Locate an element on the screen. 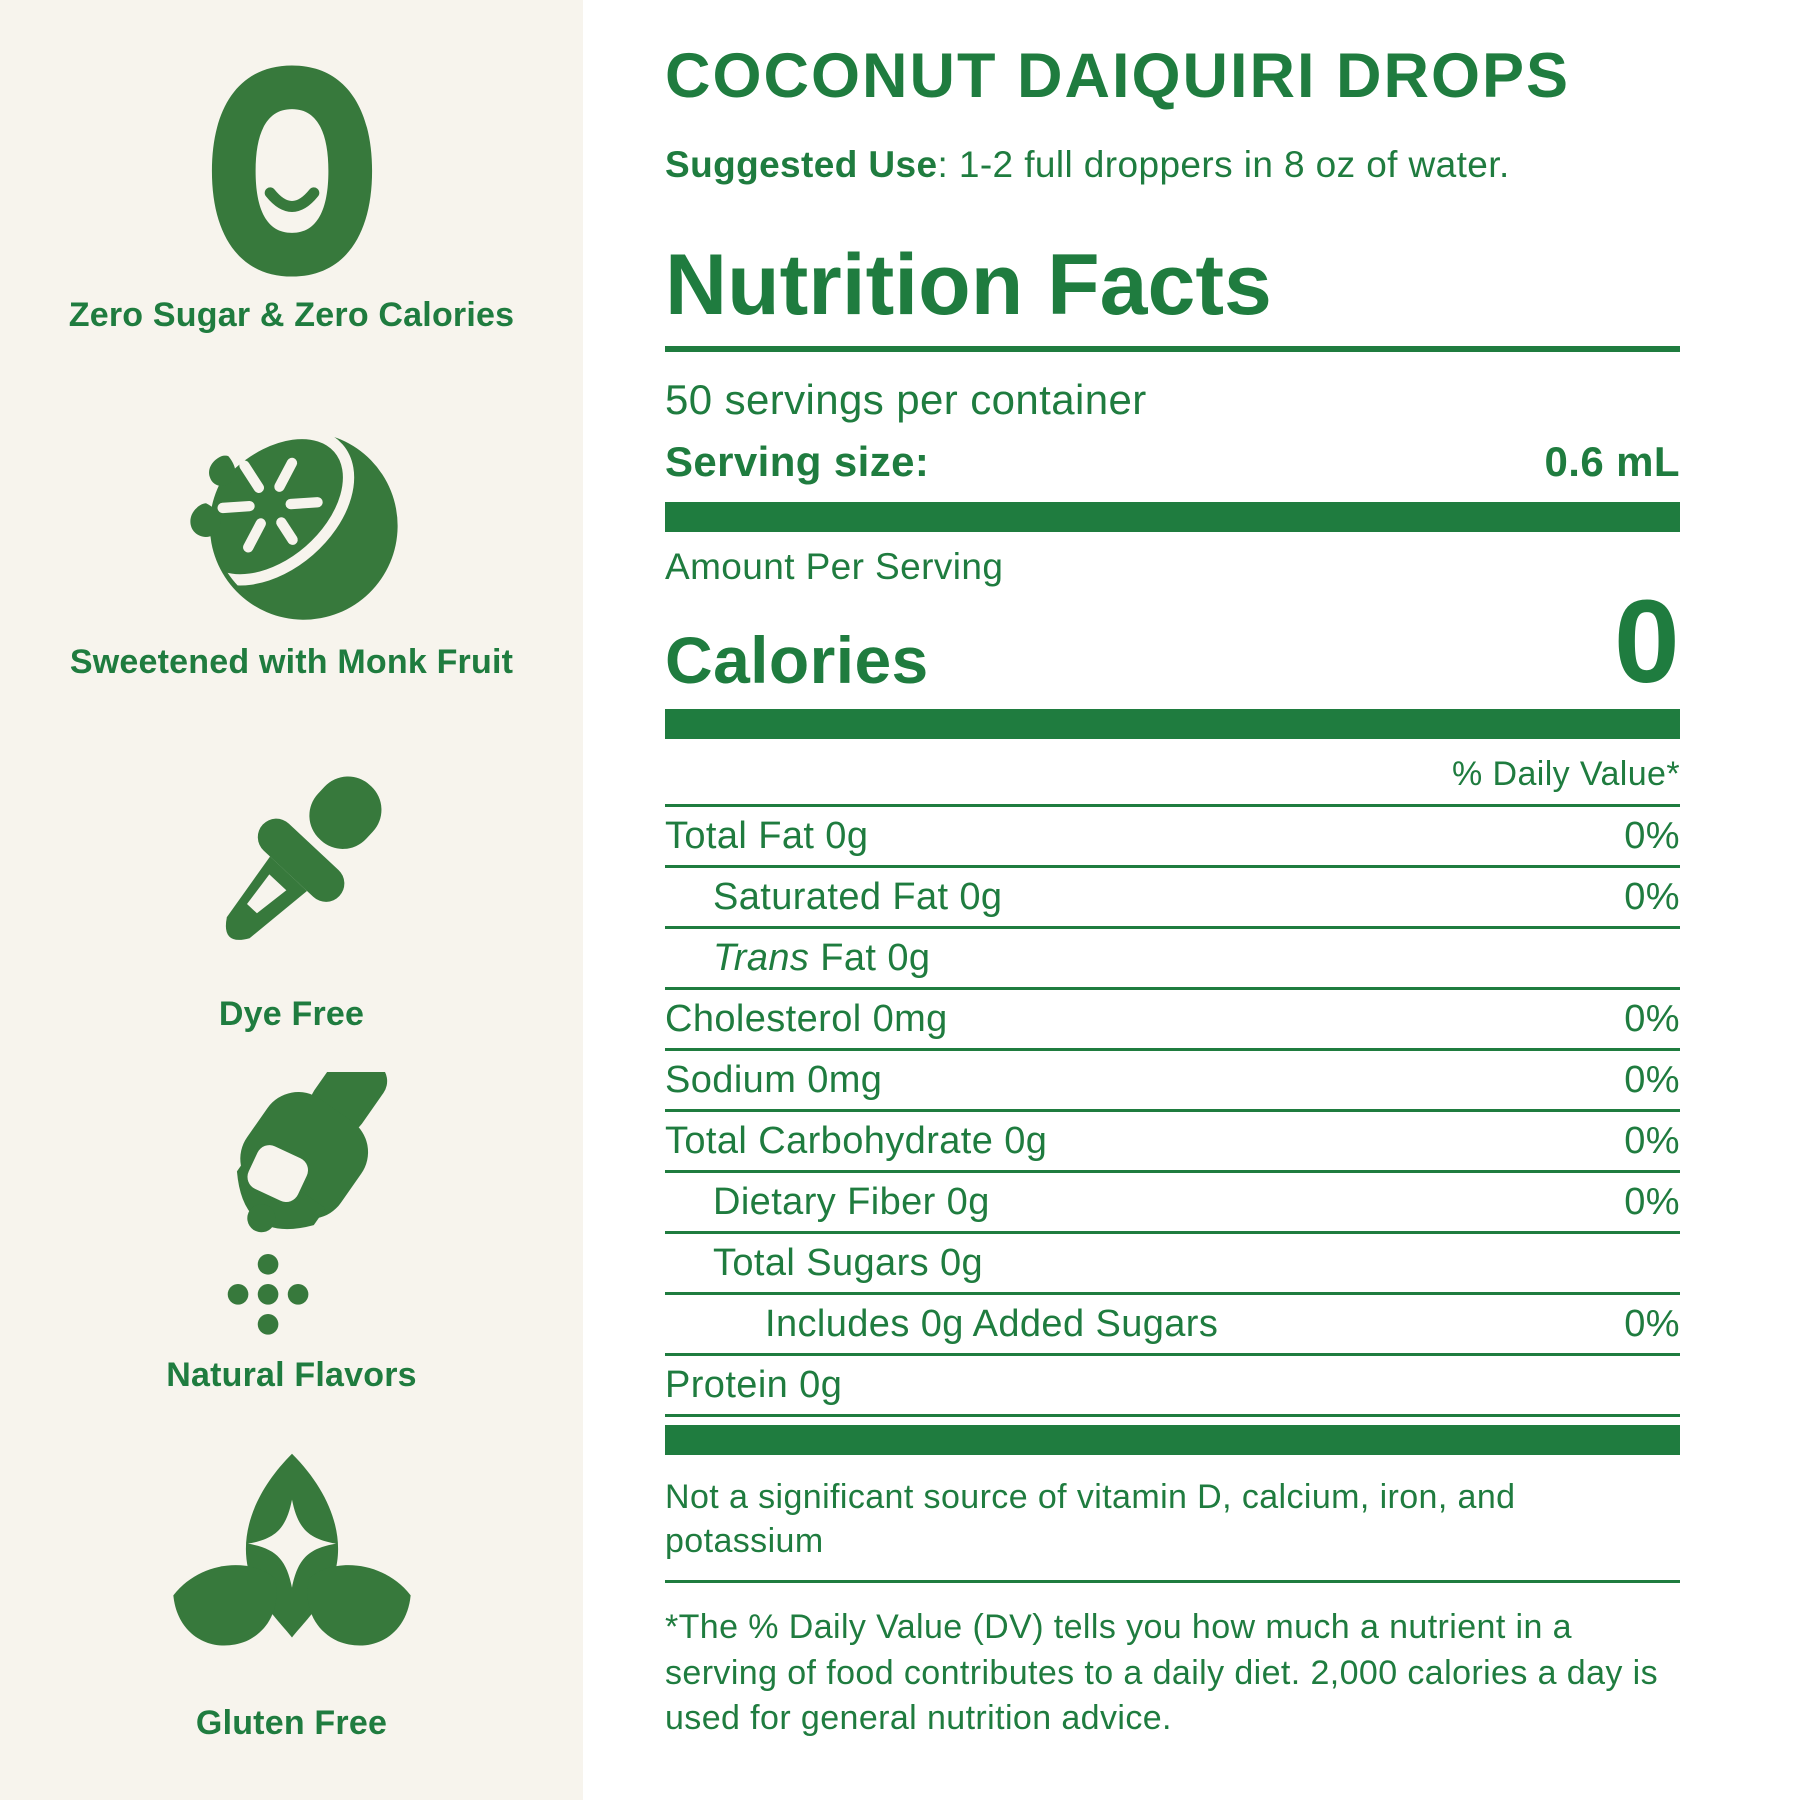  feature-label: Gluten Free is located at coordinates (291, 1723).